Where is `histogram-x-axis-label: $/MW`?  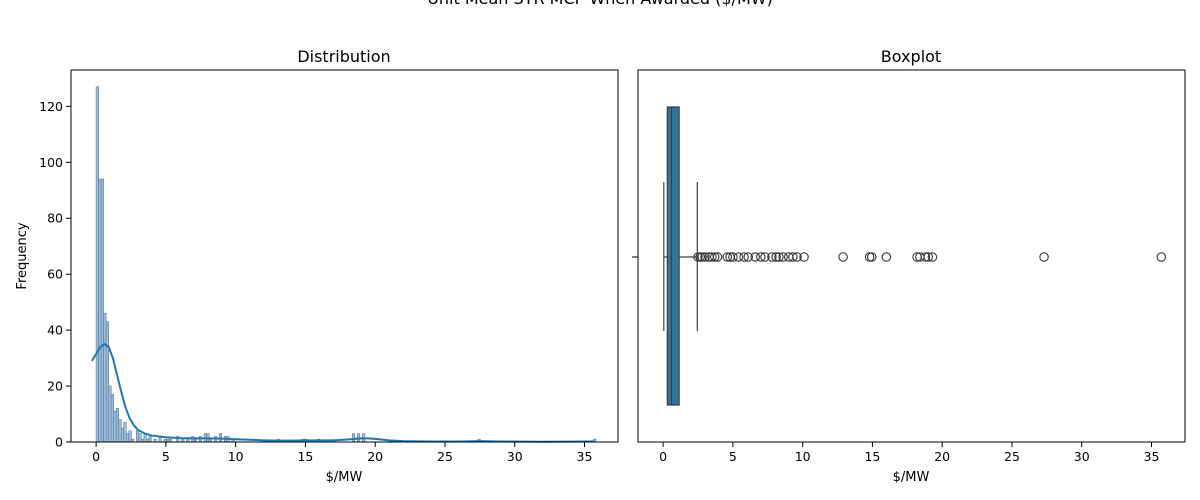 histogram-x-axis-label: $/MW is located at coordinates (344, 477).